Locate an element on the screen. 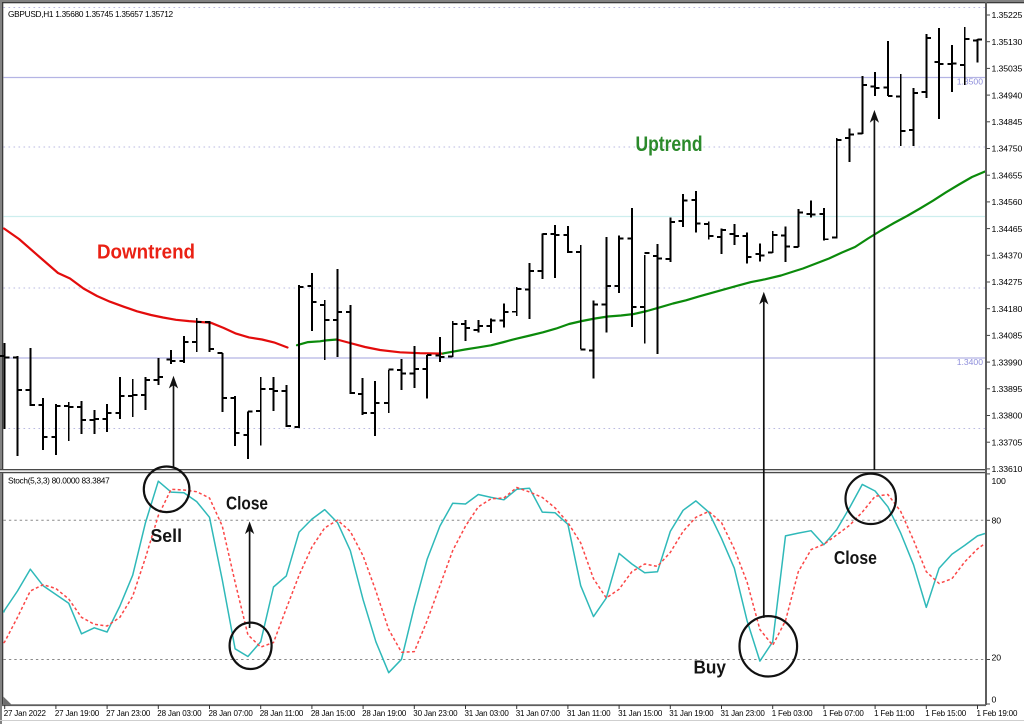 This screenshot has height=724, width=1024. svg-text: 1.34085 is located at coordinates (1007, 336).